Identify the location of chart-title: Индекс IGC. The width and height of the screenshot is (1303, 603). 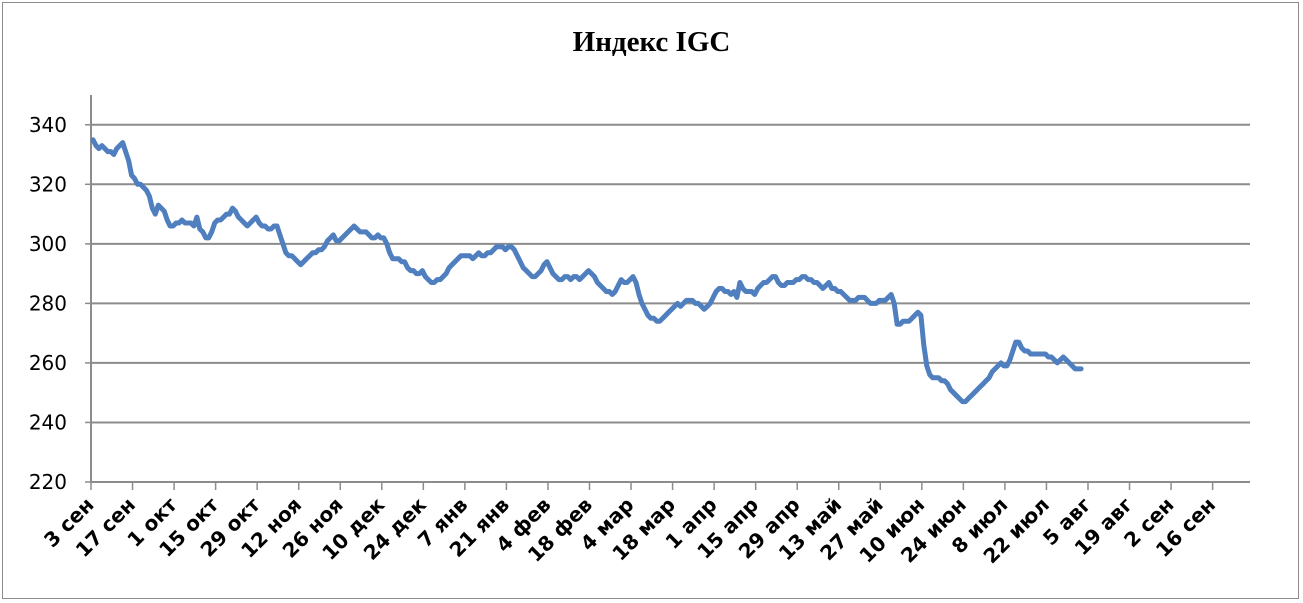
(651, 42).